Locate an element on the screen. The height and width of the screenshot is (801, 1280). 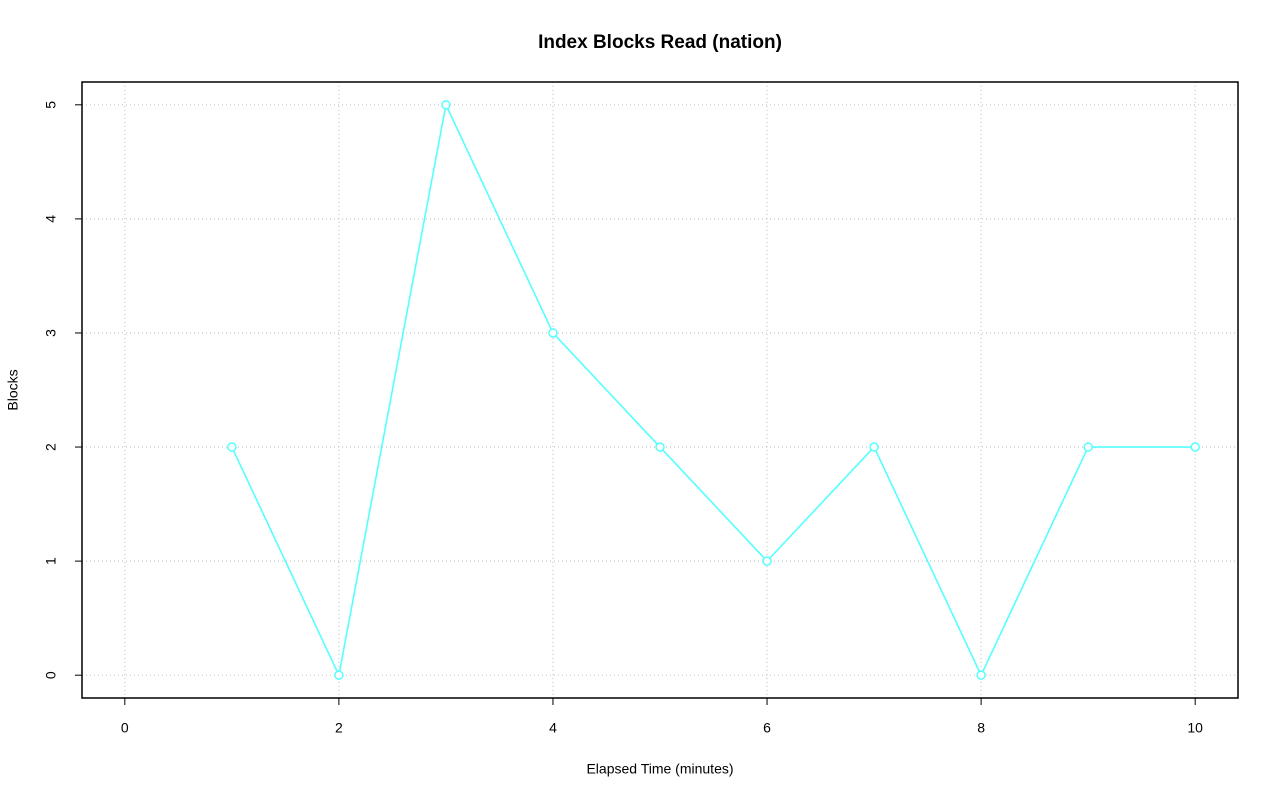
y-tick-label: 0 is located at coordinates (51, 675).